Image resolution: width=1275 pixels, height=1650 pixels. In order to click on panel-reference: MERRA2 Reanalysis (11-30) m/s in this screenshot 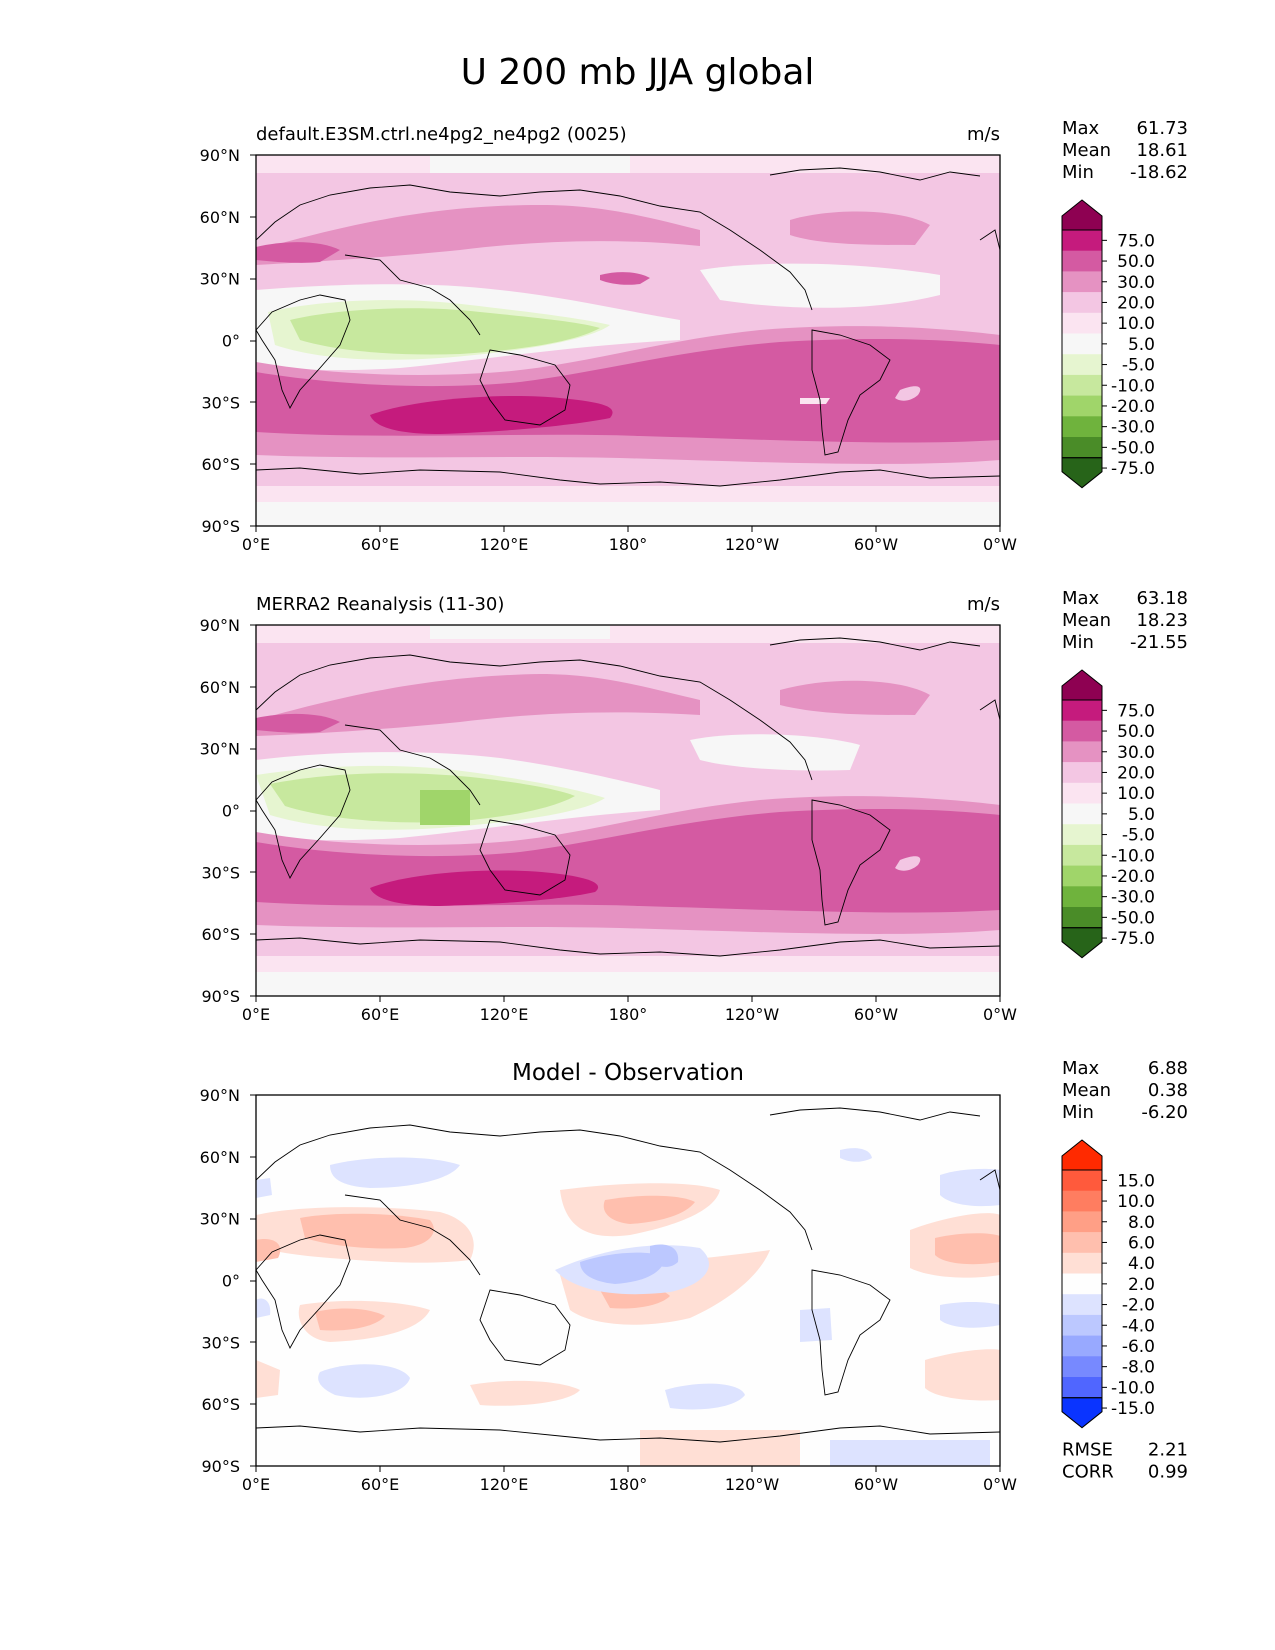, I will do `click(625, 798)`.